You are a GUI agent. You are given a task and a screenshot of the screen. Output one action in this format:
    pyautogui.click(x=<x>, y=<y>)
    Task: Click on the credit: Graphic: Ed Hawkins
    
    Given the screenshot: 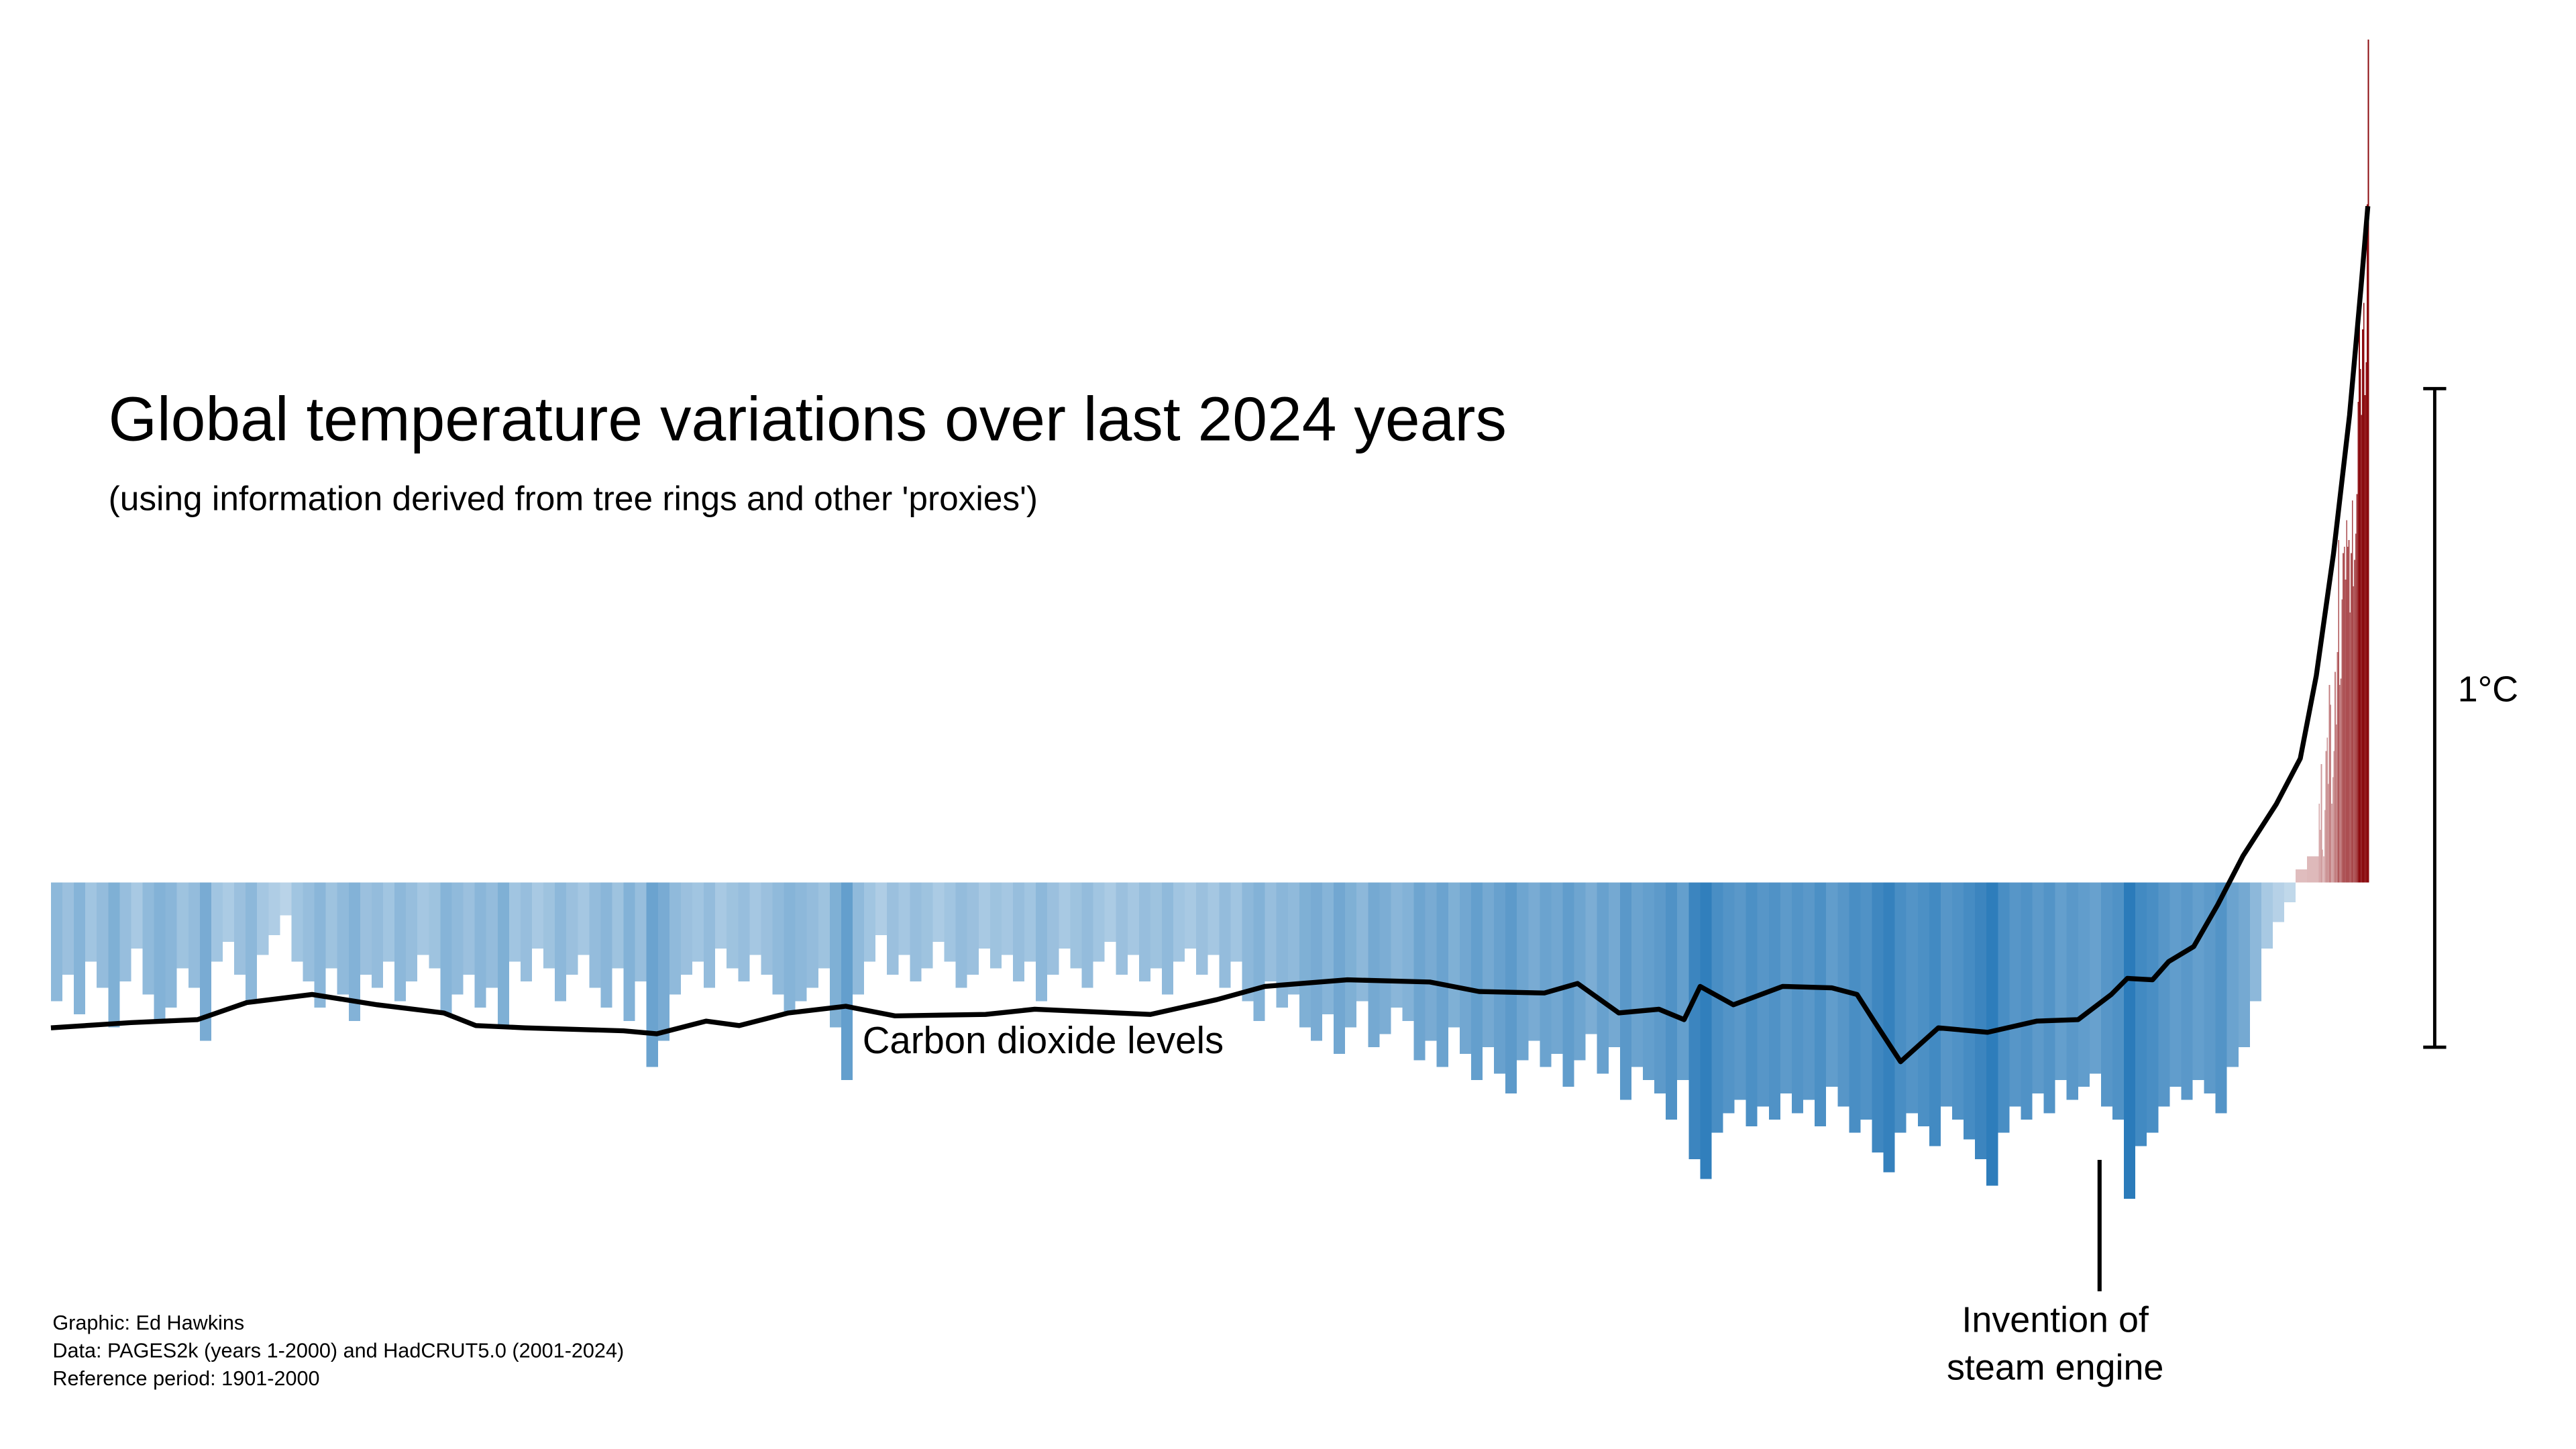 What is the action you would take?
    pyautogui.click(x=148, y=1322)
    